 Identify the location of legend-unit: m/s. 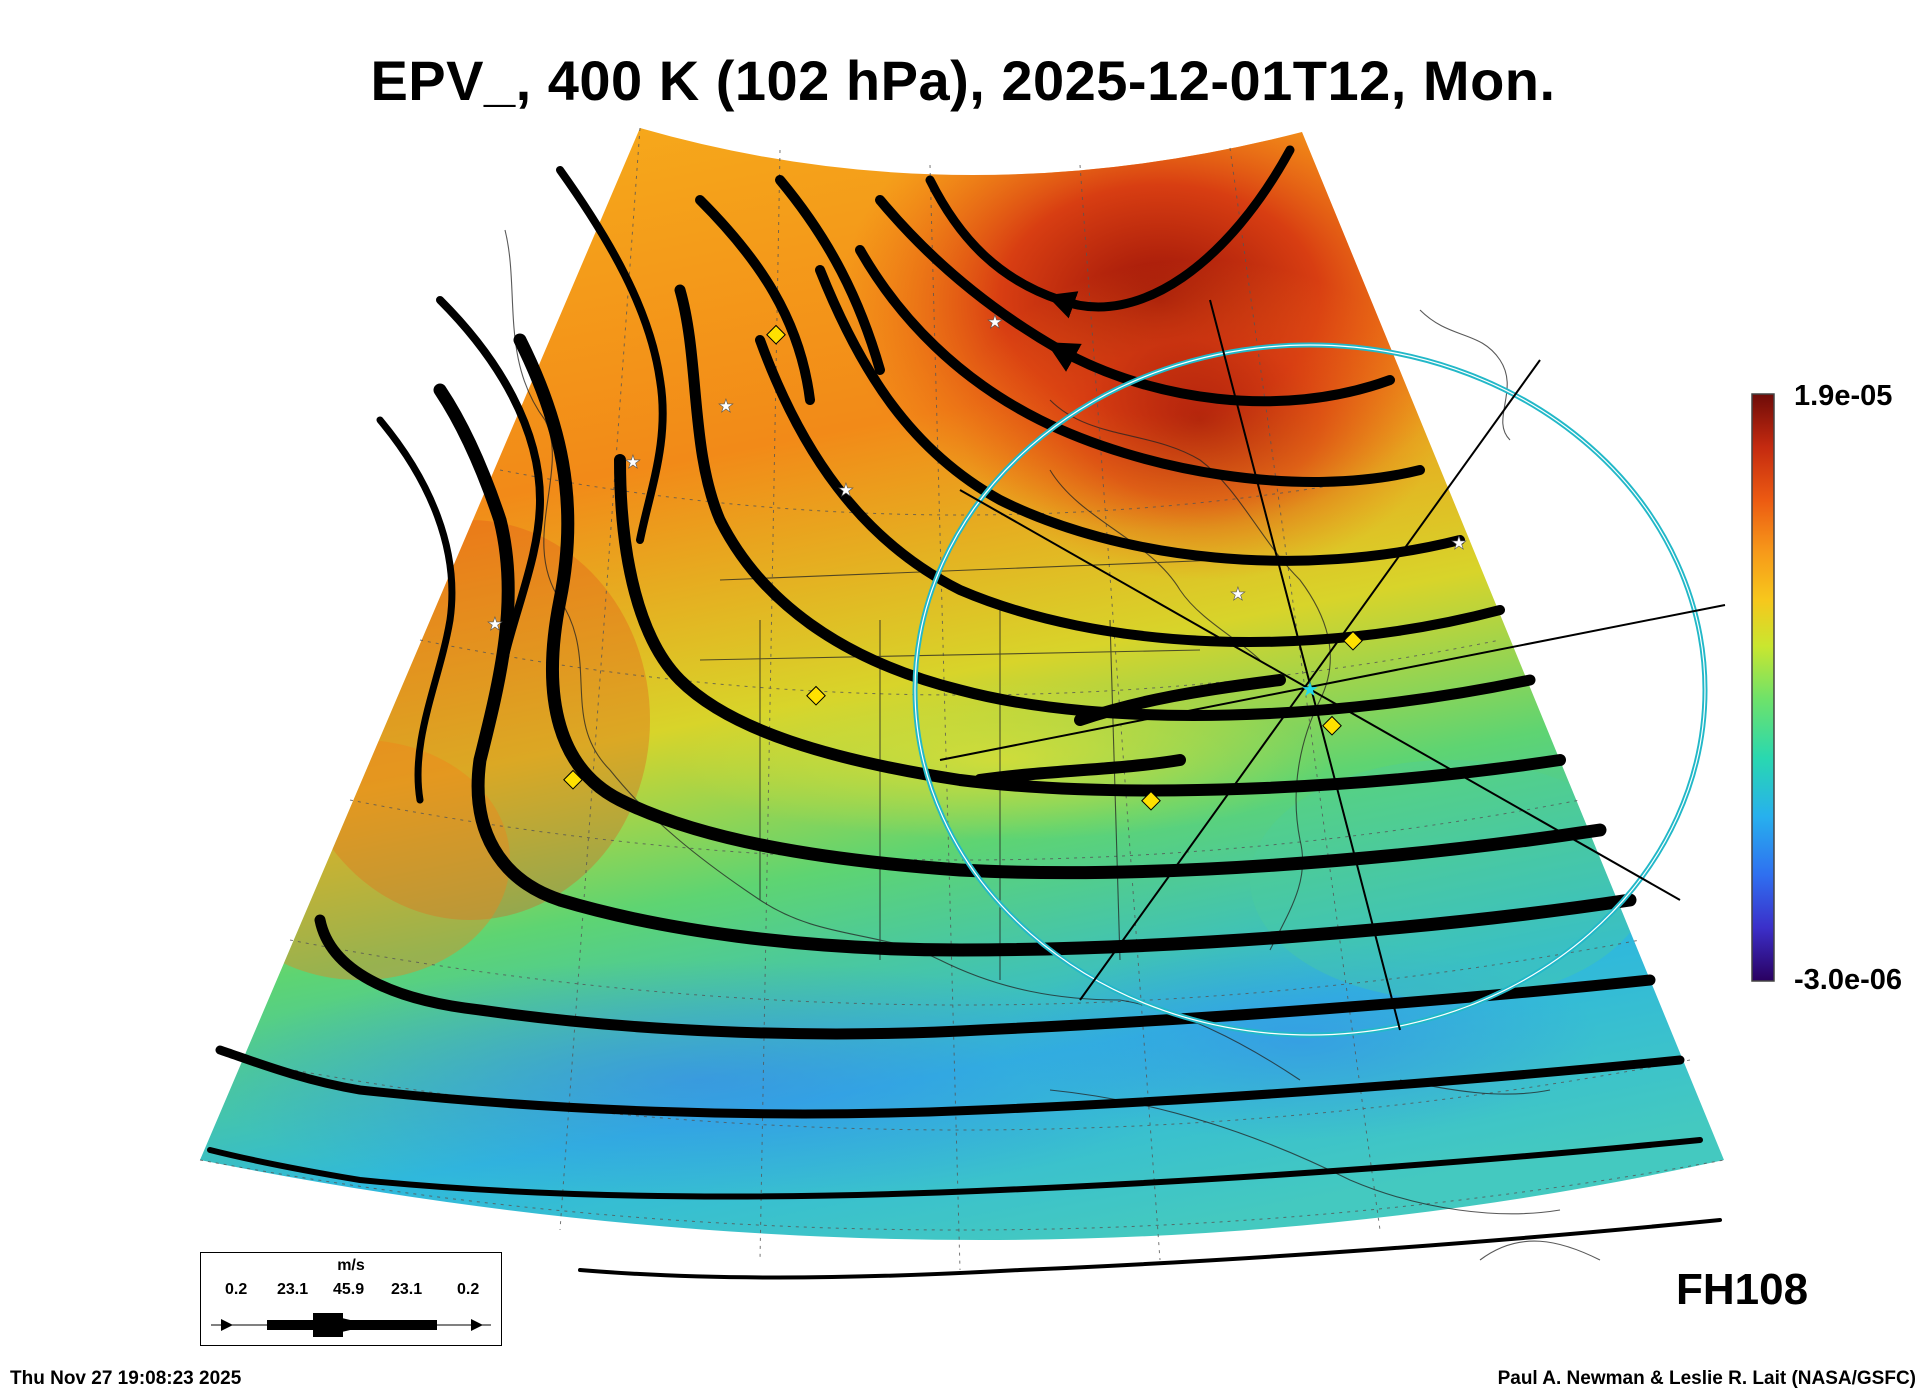
(351, 1265).